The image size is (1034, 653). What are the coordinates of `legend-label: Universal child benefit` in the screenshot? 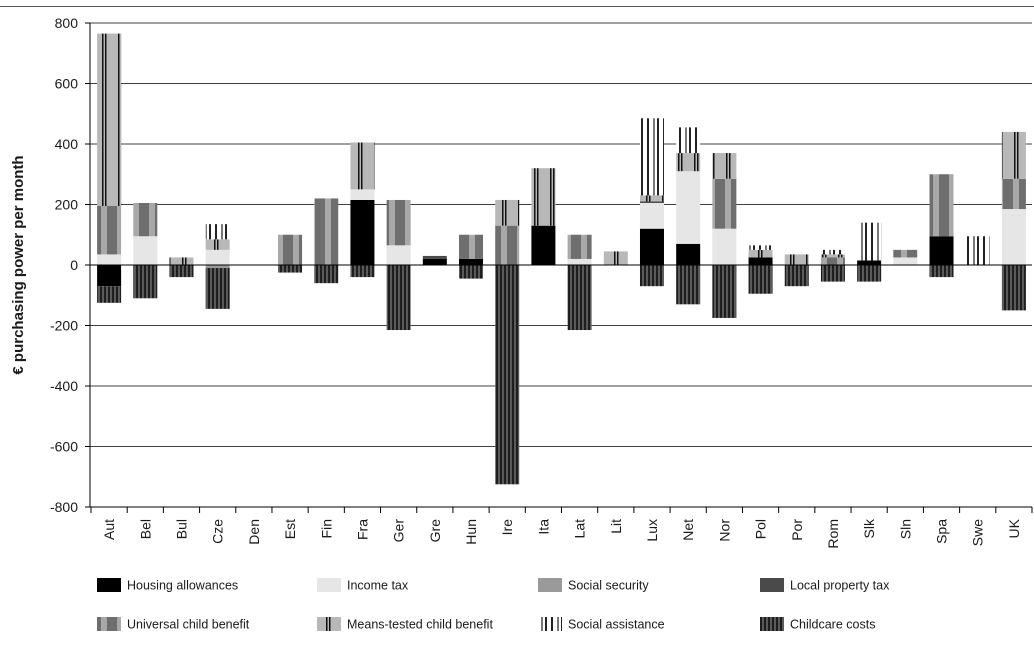 It's located at (188, 625).